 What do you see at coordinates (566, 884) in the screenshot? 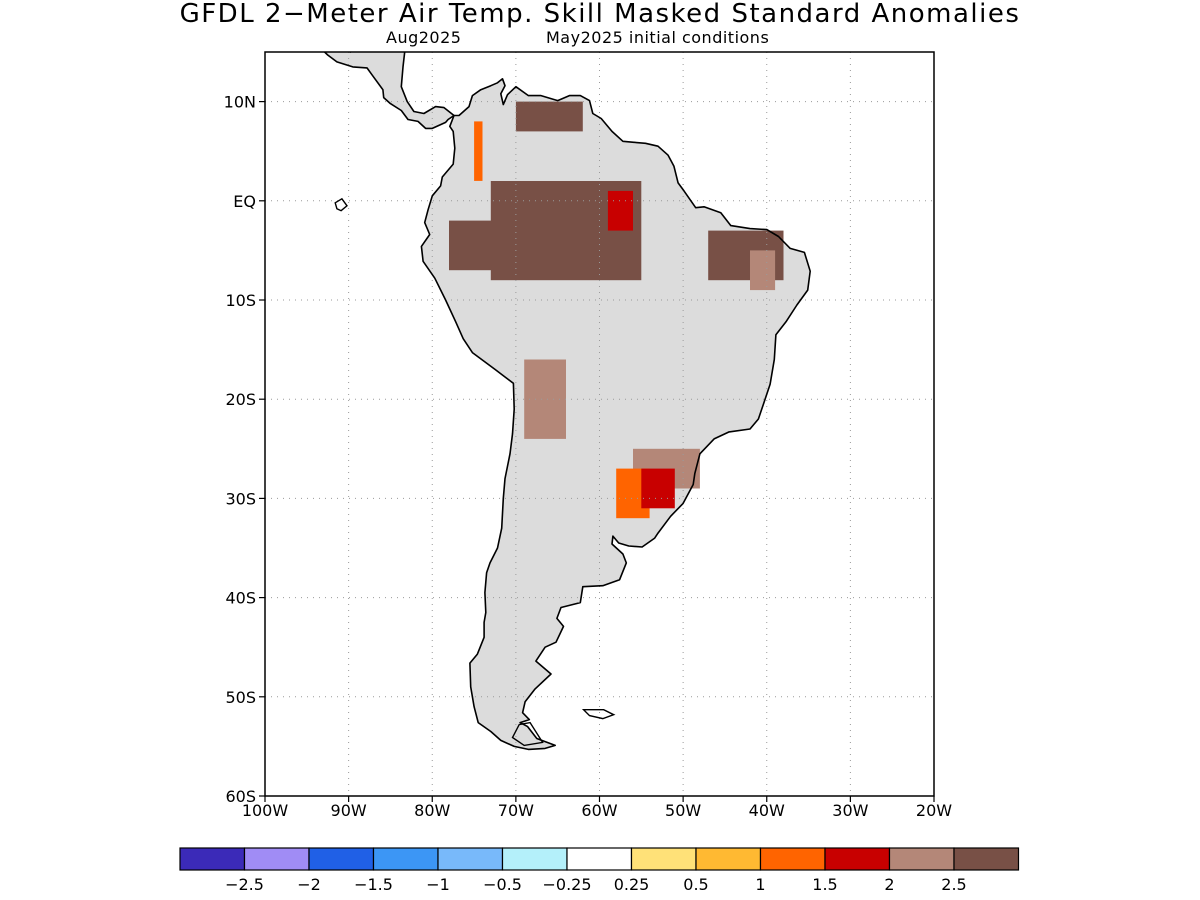
I see `colorbar-label: −0.25` at bounding box center [566, 884].